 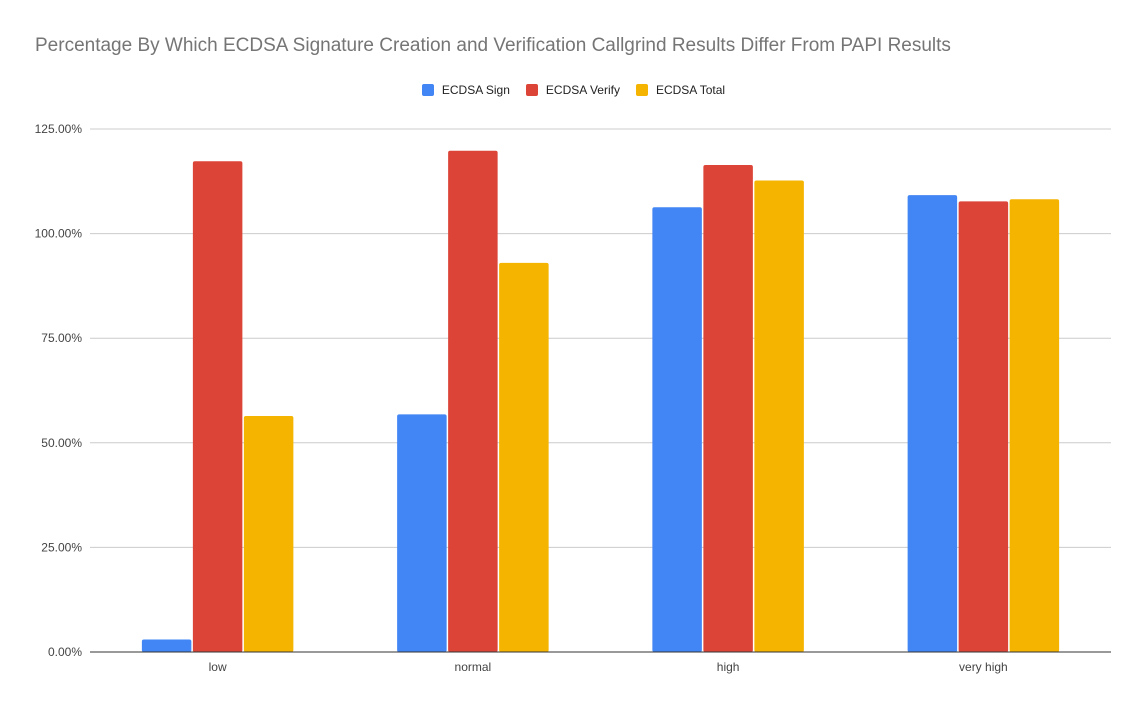 I want to click on x-tick-label: high, so click(x=728, y=667).